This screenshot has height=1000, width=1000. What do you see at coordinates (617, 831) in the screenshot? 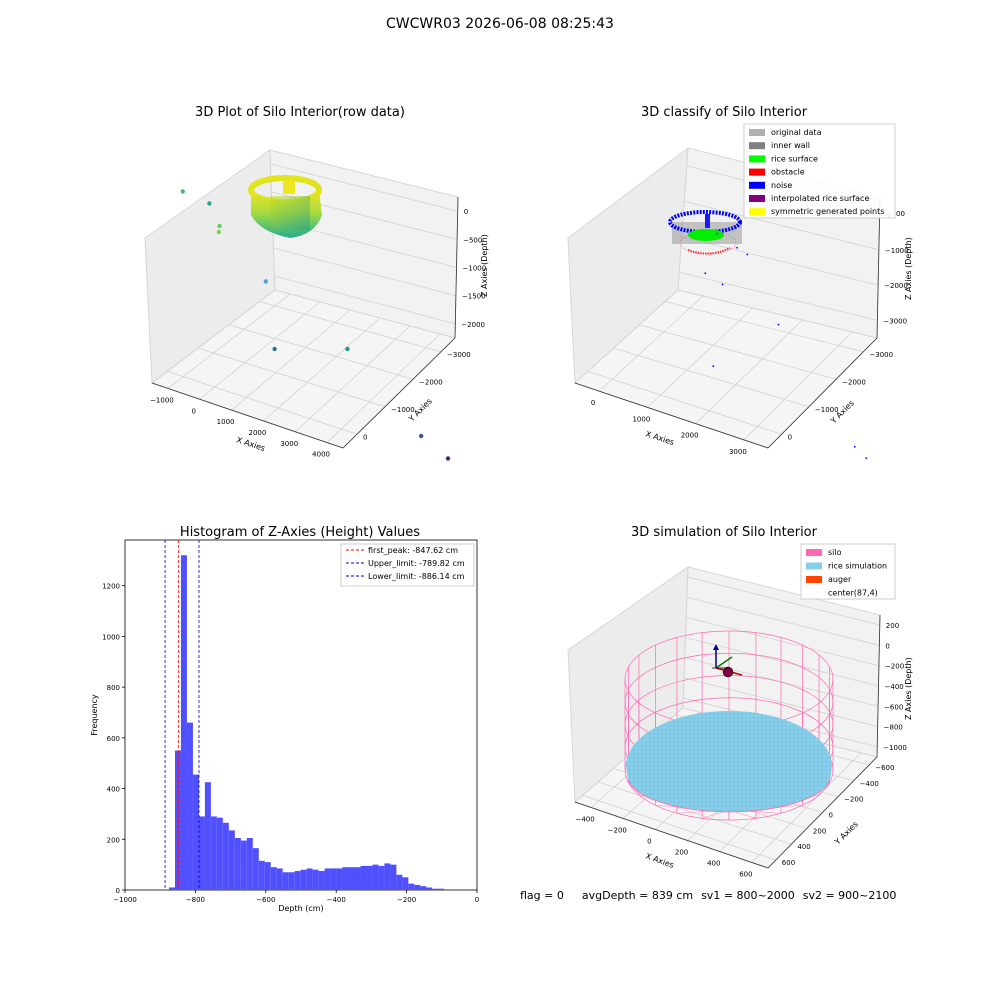
I see `x-tick-label: −200` at bounding box center [617, 831].